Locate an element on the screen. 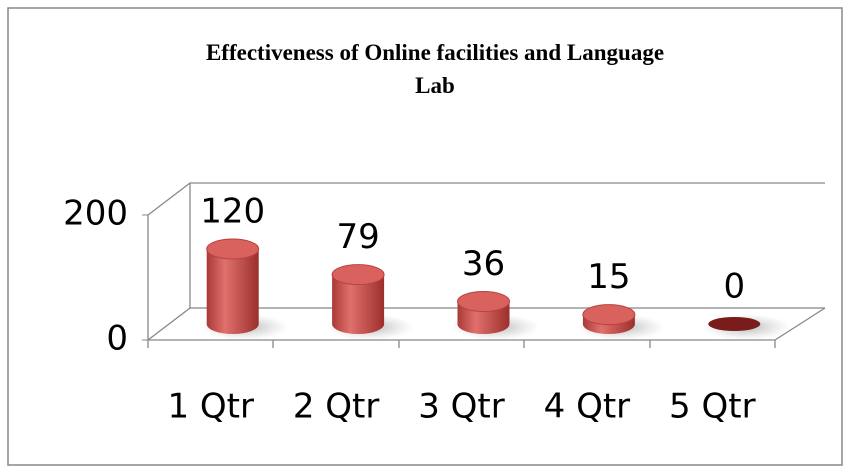 Image resolution: width=850 pixels, height=473 pixels. y-tick-label: 200 is located at coordinates (95, 214).